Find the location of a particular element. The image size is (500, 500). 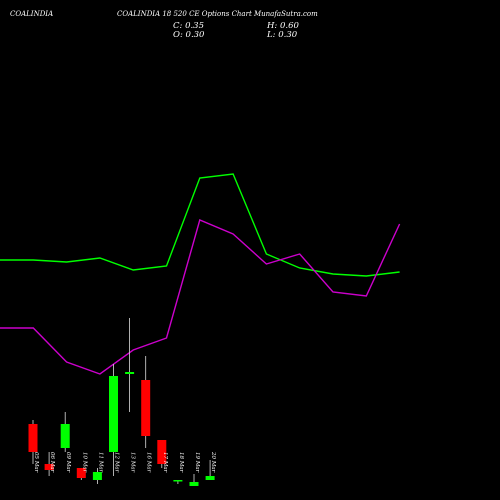

open-value: O: 0.30 is located at coordinates (189, 35).